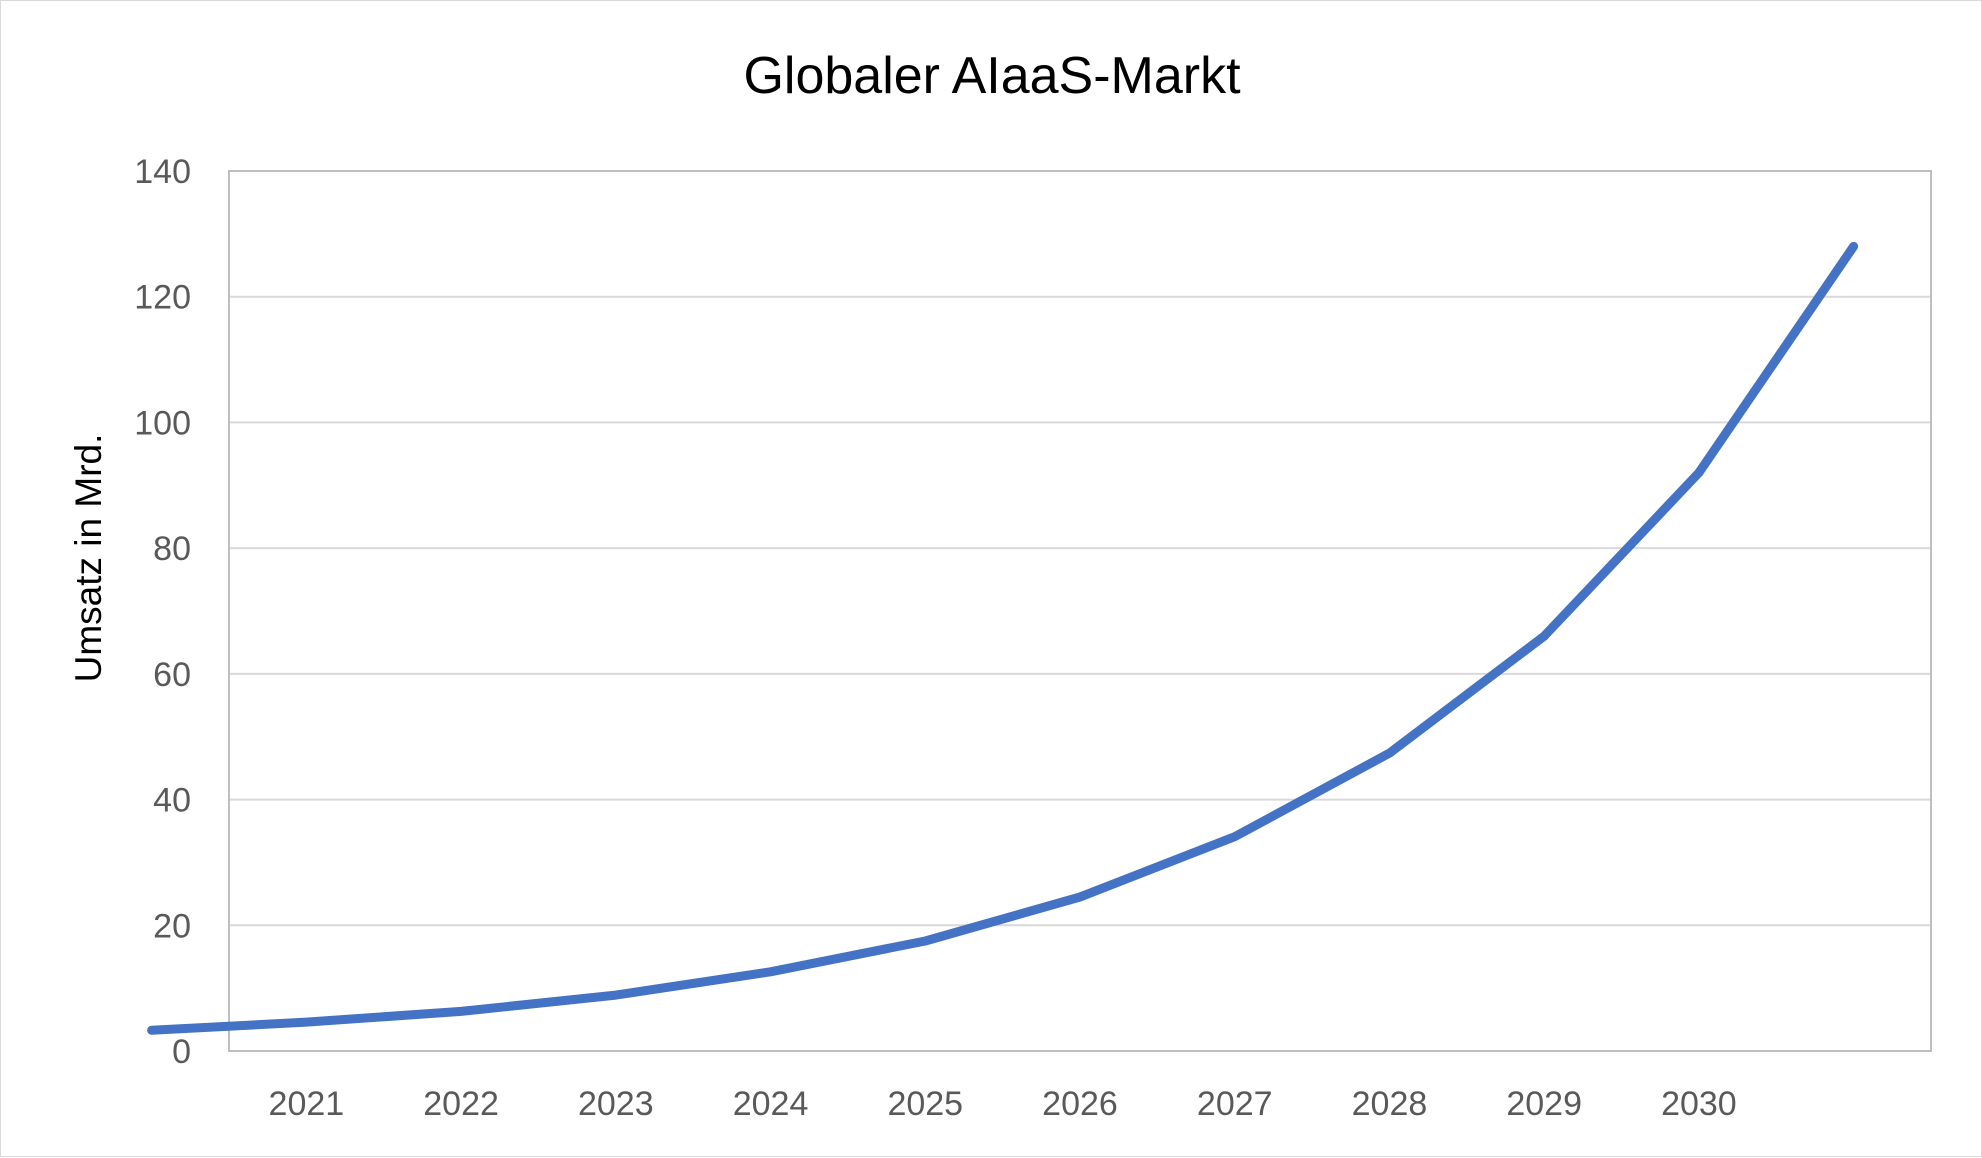 The image size is (1982, 1158). I want to click on x-tick-label: 2022, so click(461, 1104).